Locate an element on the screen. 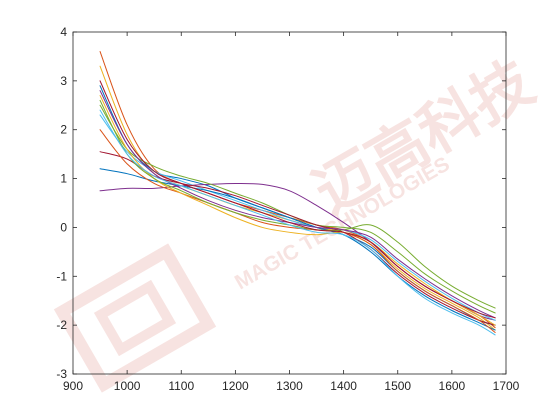  y-tick-label--3: -3 is located at coordinates (61, 374).